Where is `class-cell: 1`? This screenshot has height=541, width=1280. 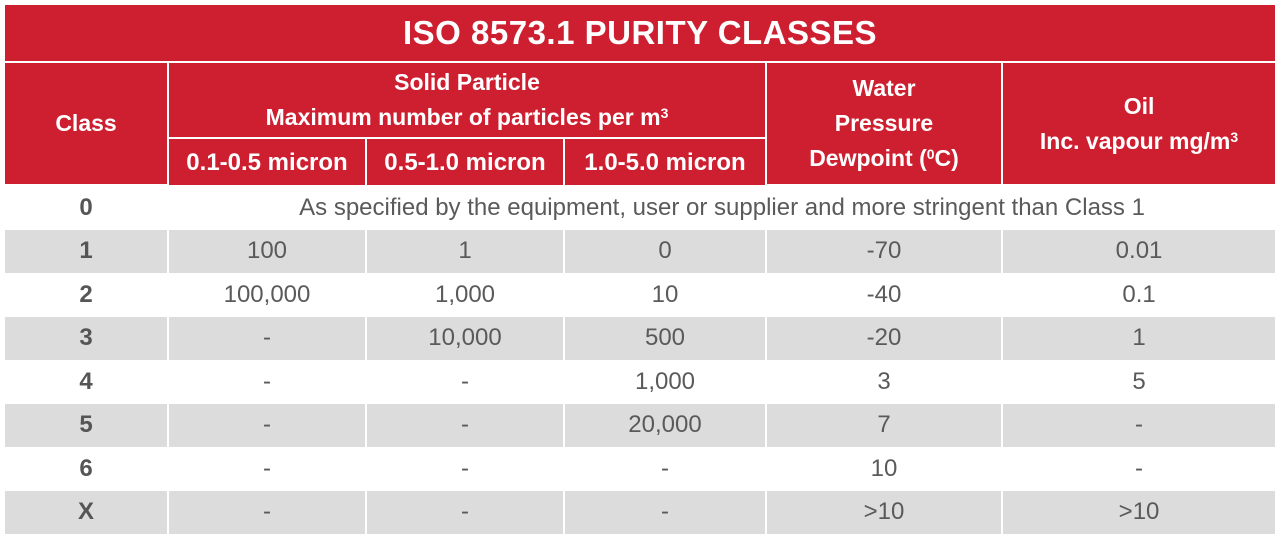
class-cell: 1 is located at coordinates (87, 251).